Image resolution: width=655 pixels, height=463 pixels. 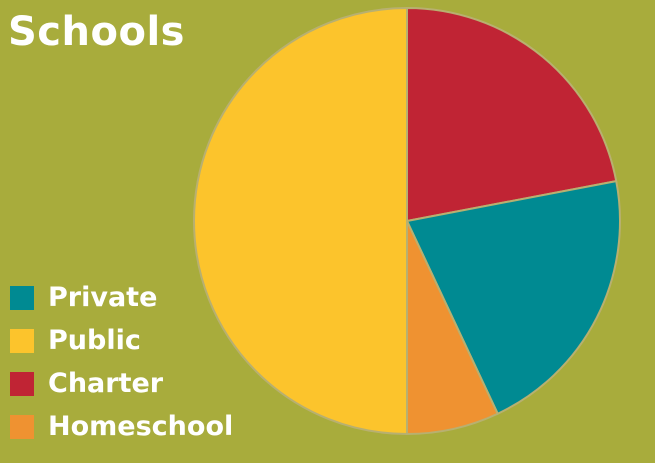 I want to click on legend-item-public: Public, so click(x=121, y=340).